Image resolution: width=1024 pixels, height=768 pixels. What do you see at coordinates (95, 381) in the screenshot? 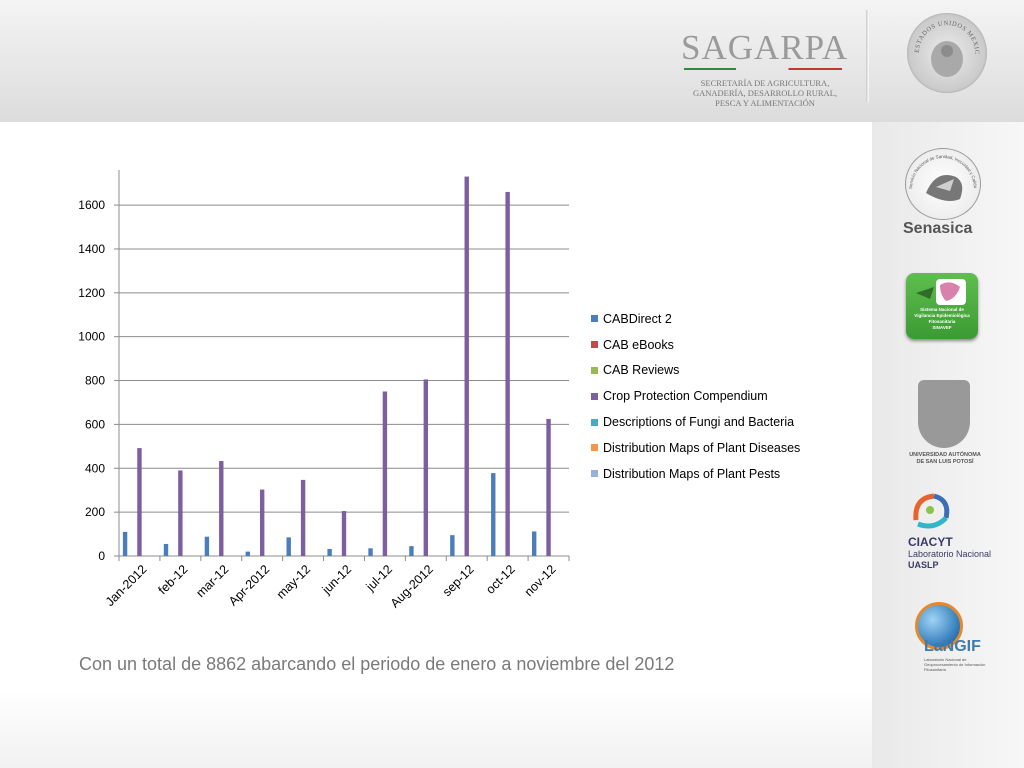
I see `y-tick-label: 800` at bounding box center [95, 381].